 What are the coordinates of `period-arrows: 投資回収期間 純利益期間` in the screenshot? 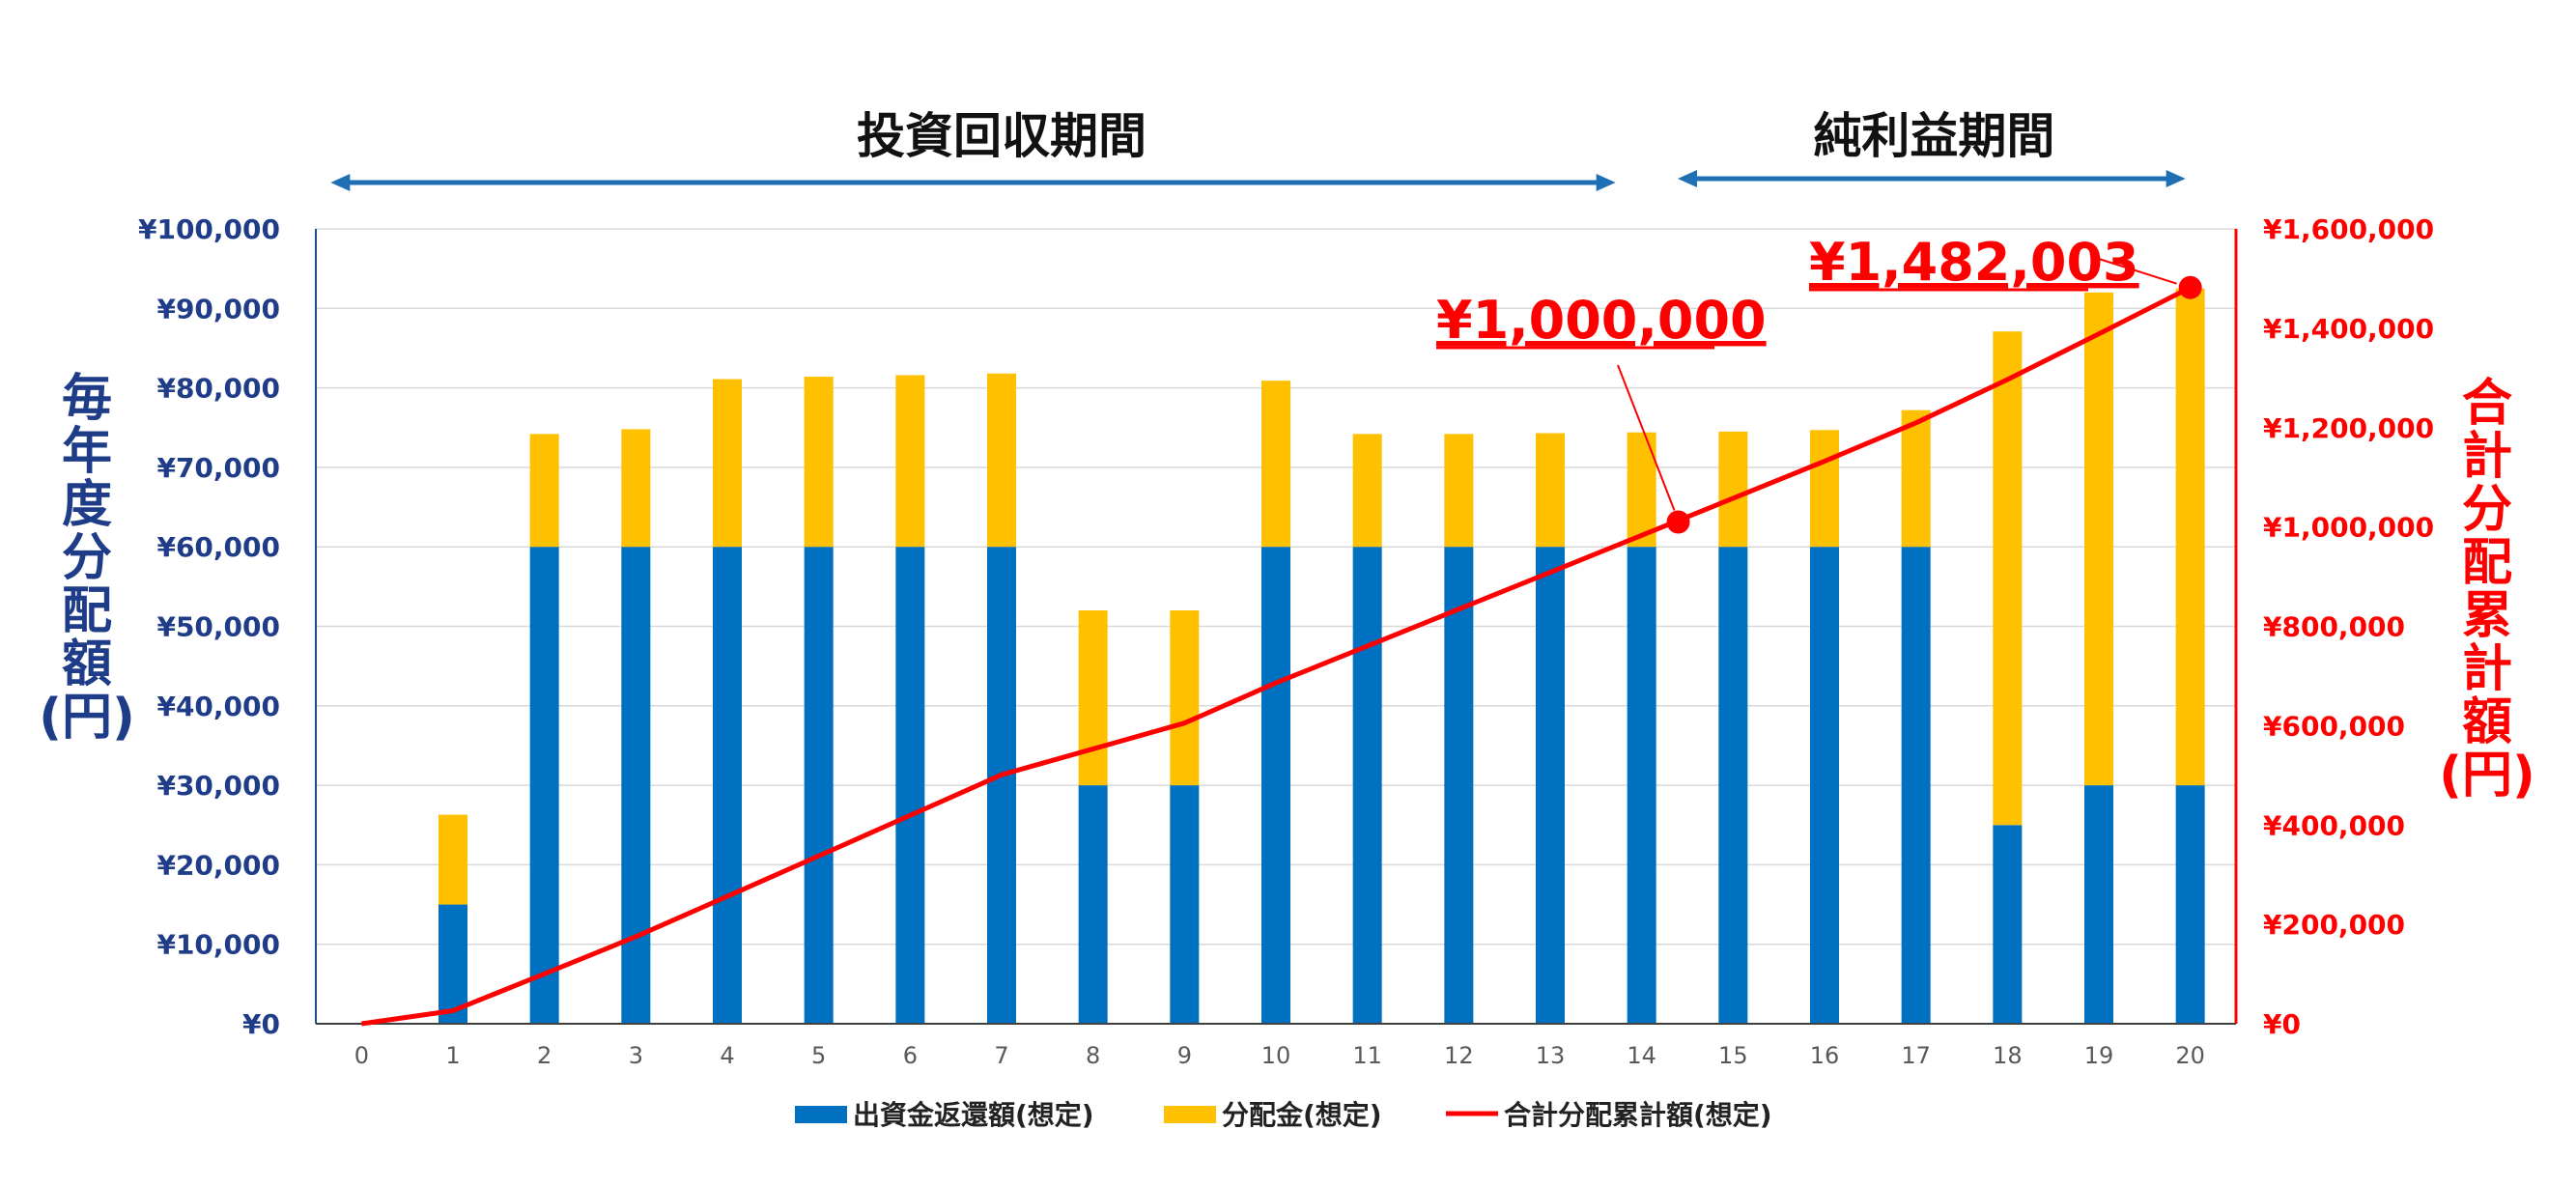 It's located at (1258, 149).